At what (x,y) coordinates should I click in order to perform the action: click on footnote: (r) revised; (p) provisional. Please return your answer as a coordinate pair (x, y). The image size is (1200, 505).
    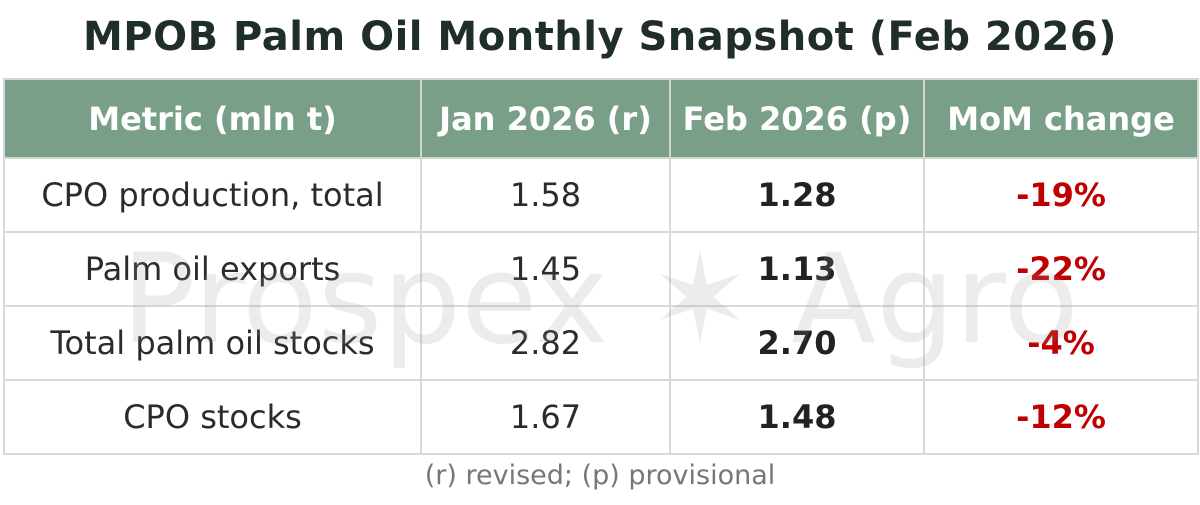
    Looking at the image, I should click on (600, 475).